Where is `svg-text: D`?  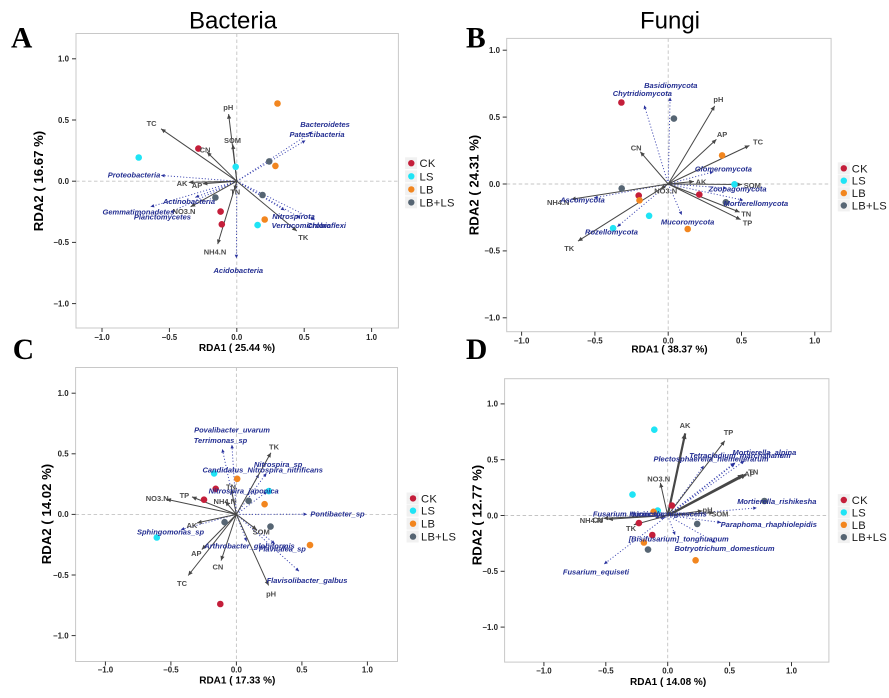
svg-text: D is located at coordinates (476, 350).